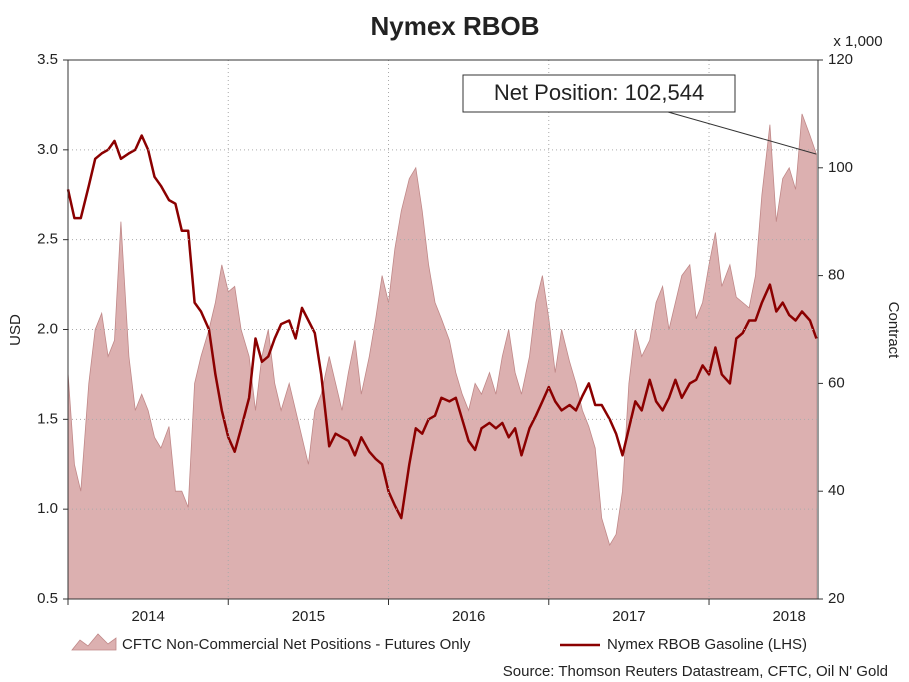 The image size is (909, 682). I want to click on chart-title: Nymex RBOB, so click(454, 26).